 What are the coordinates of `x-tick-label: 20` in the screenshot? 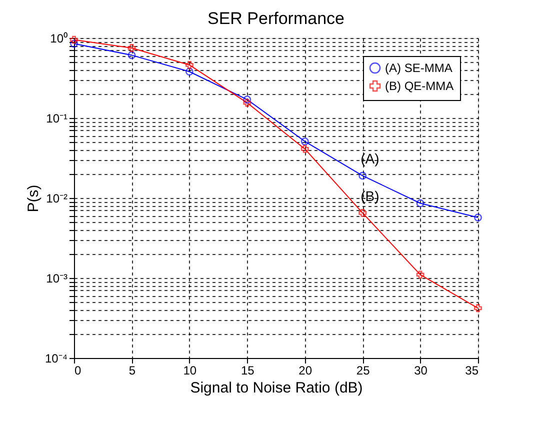 It's located at (305, 371).